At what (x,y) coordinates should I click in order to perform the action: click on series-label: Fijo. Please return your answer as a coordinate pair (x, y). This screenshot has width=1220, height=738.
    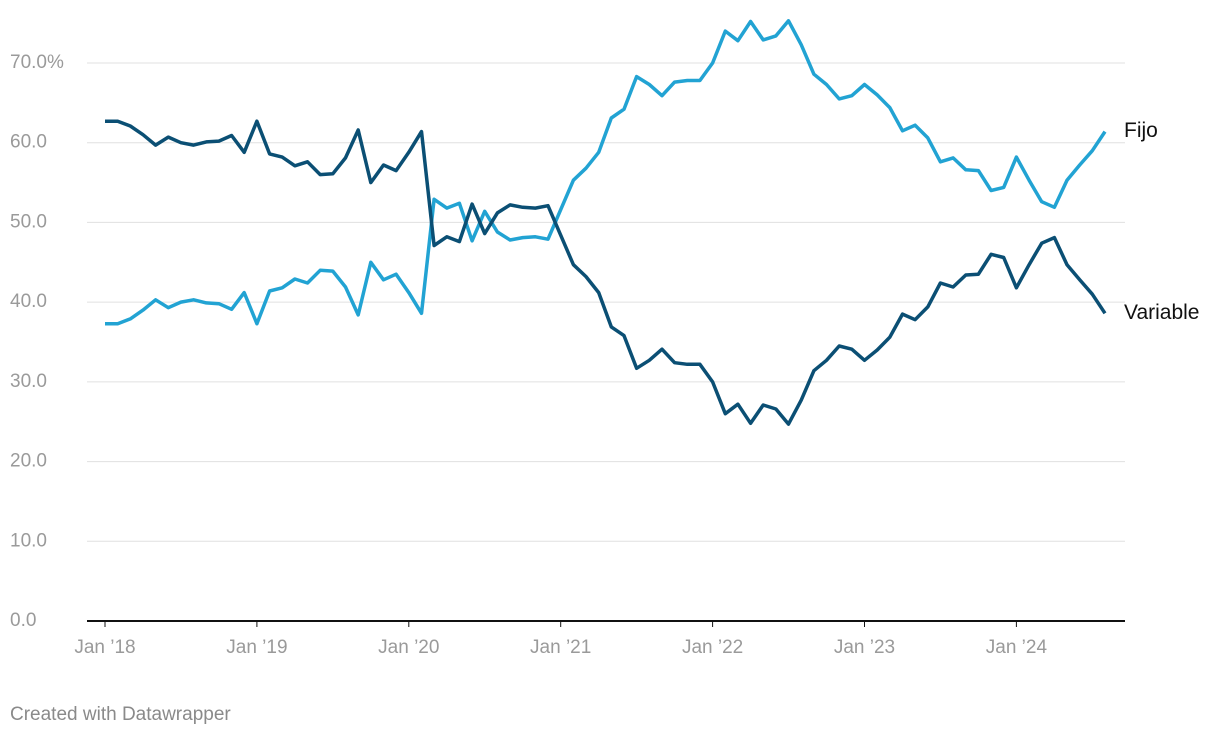
    Looking at the image, I should click on (1141, 130).